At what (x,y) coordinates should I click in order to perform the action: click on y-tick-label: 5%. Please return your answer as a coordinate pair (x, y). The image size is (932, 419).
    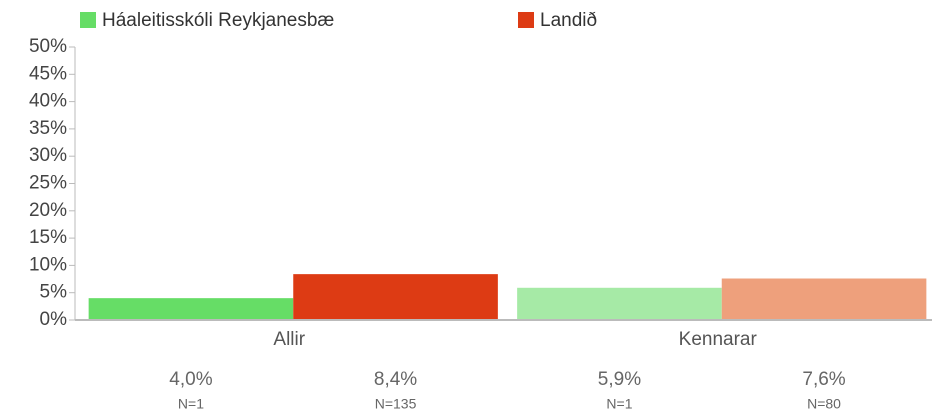
    Looking at the image, I should click on (54, 292).